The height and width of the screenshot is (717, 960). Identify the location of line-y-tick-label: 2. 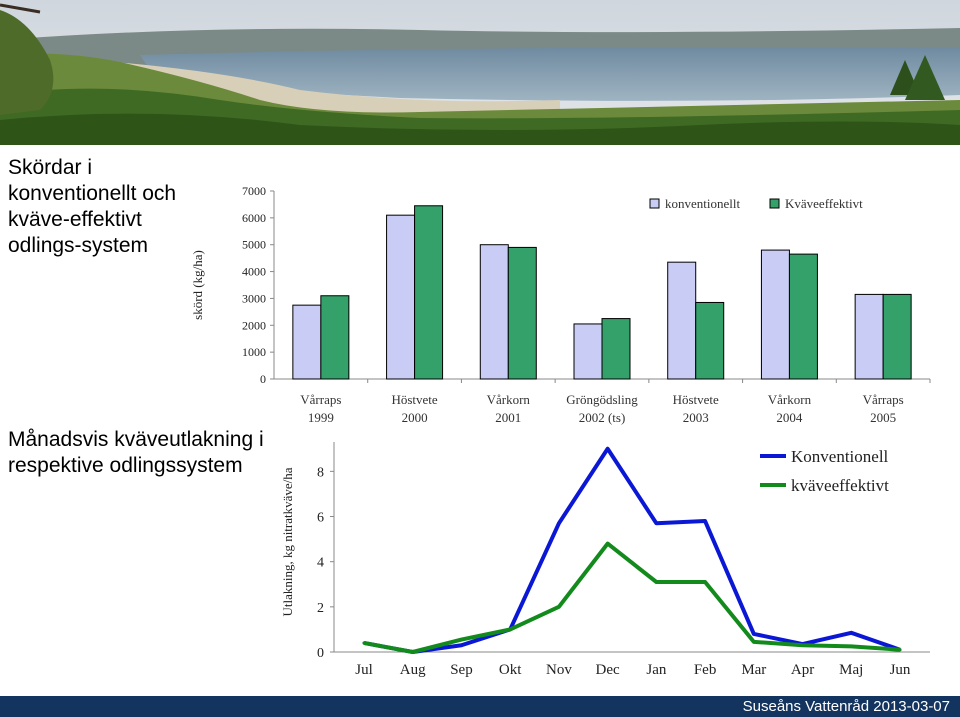
(320, 608).